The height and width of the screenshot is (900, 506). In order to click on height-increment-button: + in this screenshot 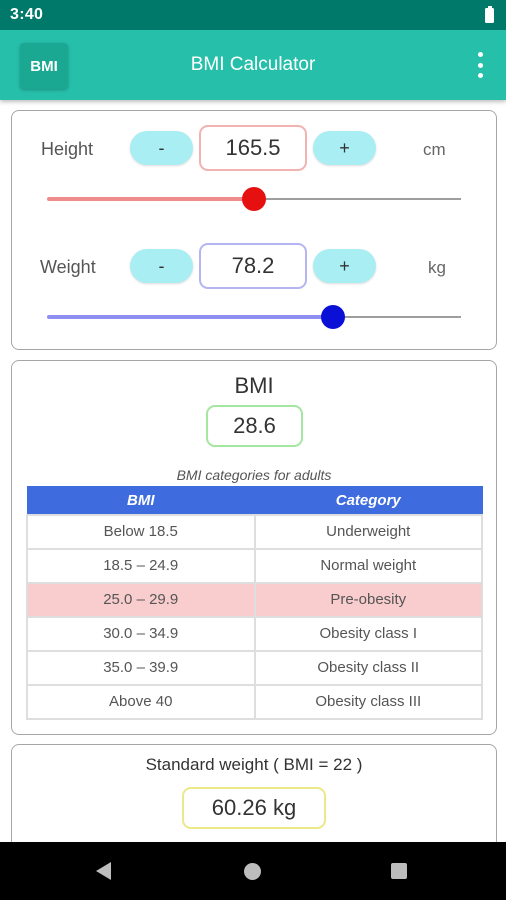, I will do `click(344, 148)`.